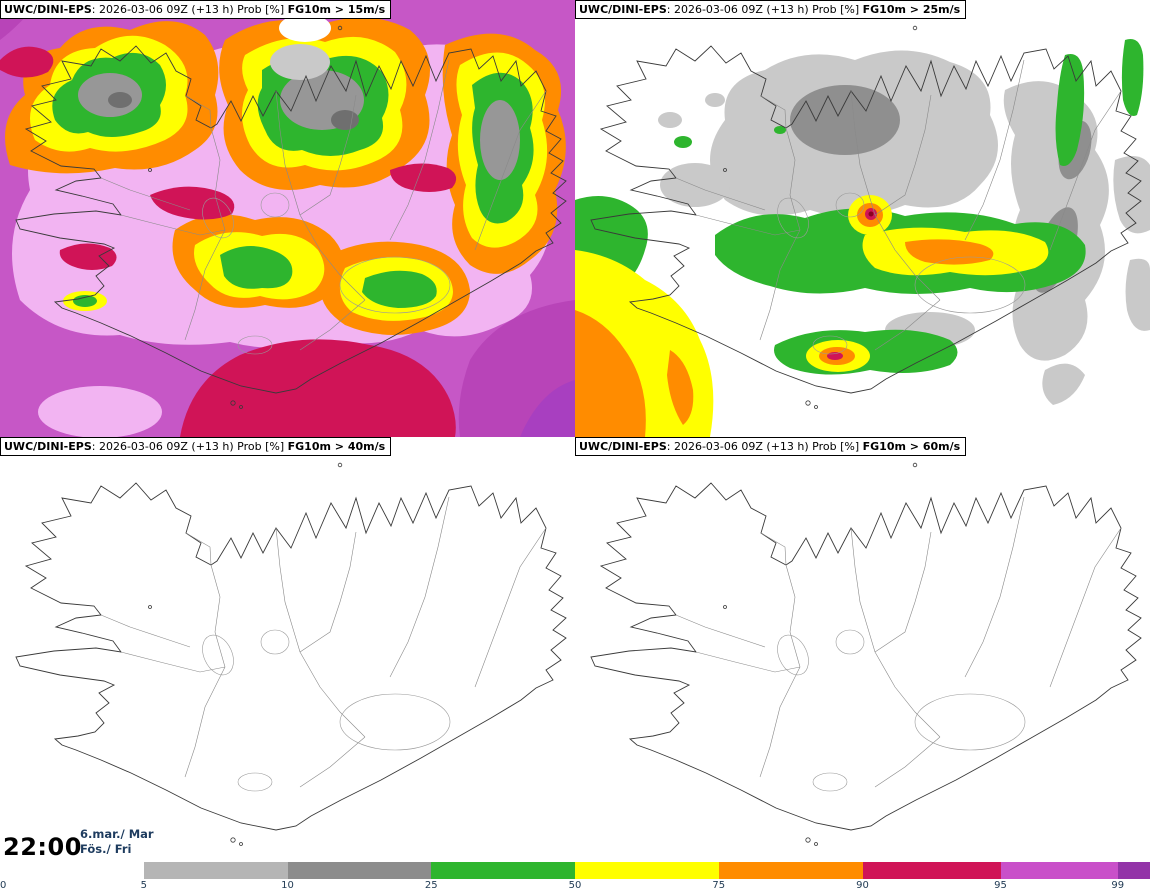 The image size is (1150, 891). I want to click on threshold-label: FG10m > 60m/s, so click(911, 446).